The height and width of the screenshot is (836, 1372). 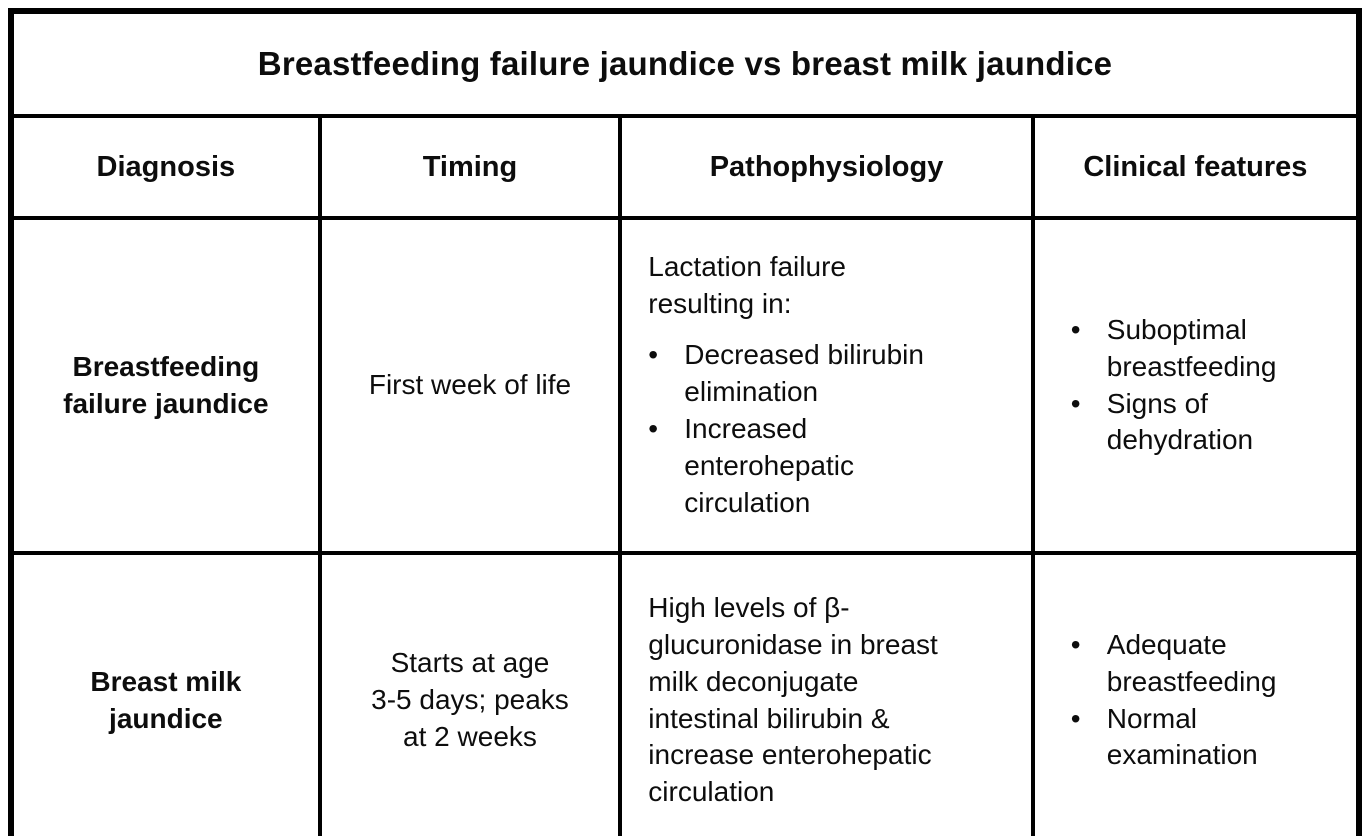 What do you see at coordinates (1191, 662) in the screenshot?
I see `bullet-text: Adequate breastfeeding` at bounding box center [1191, 662].